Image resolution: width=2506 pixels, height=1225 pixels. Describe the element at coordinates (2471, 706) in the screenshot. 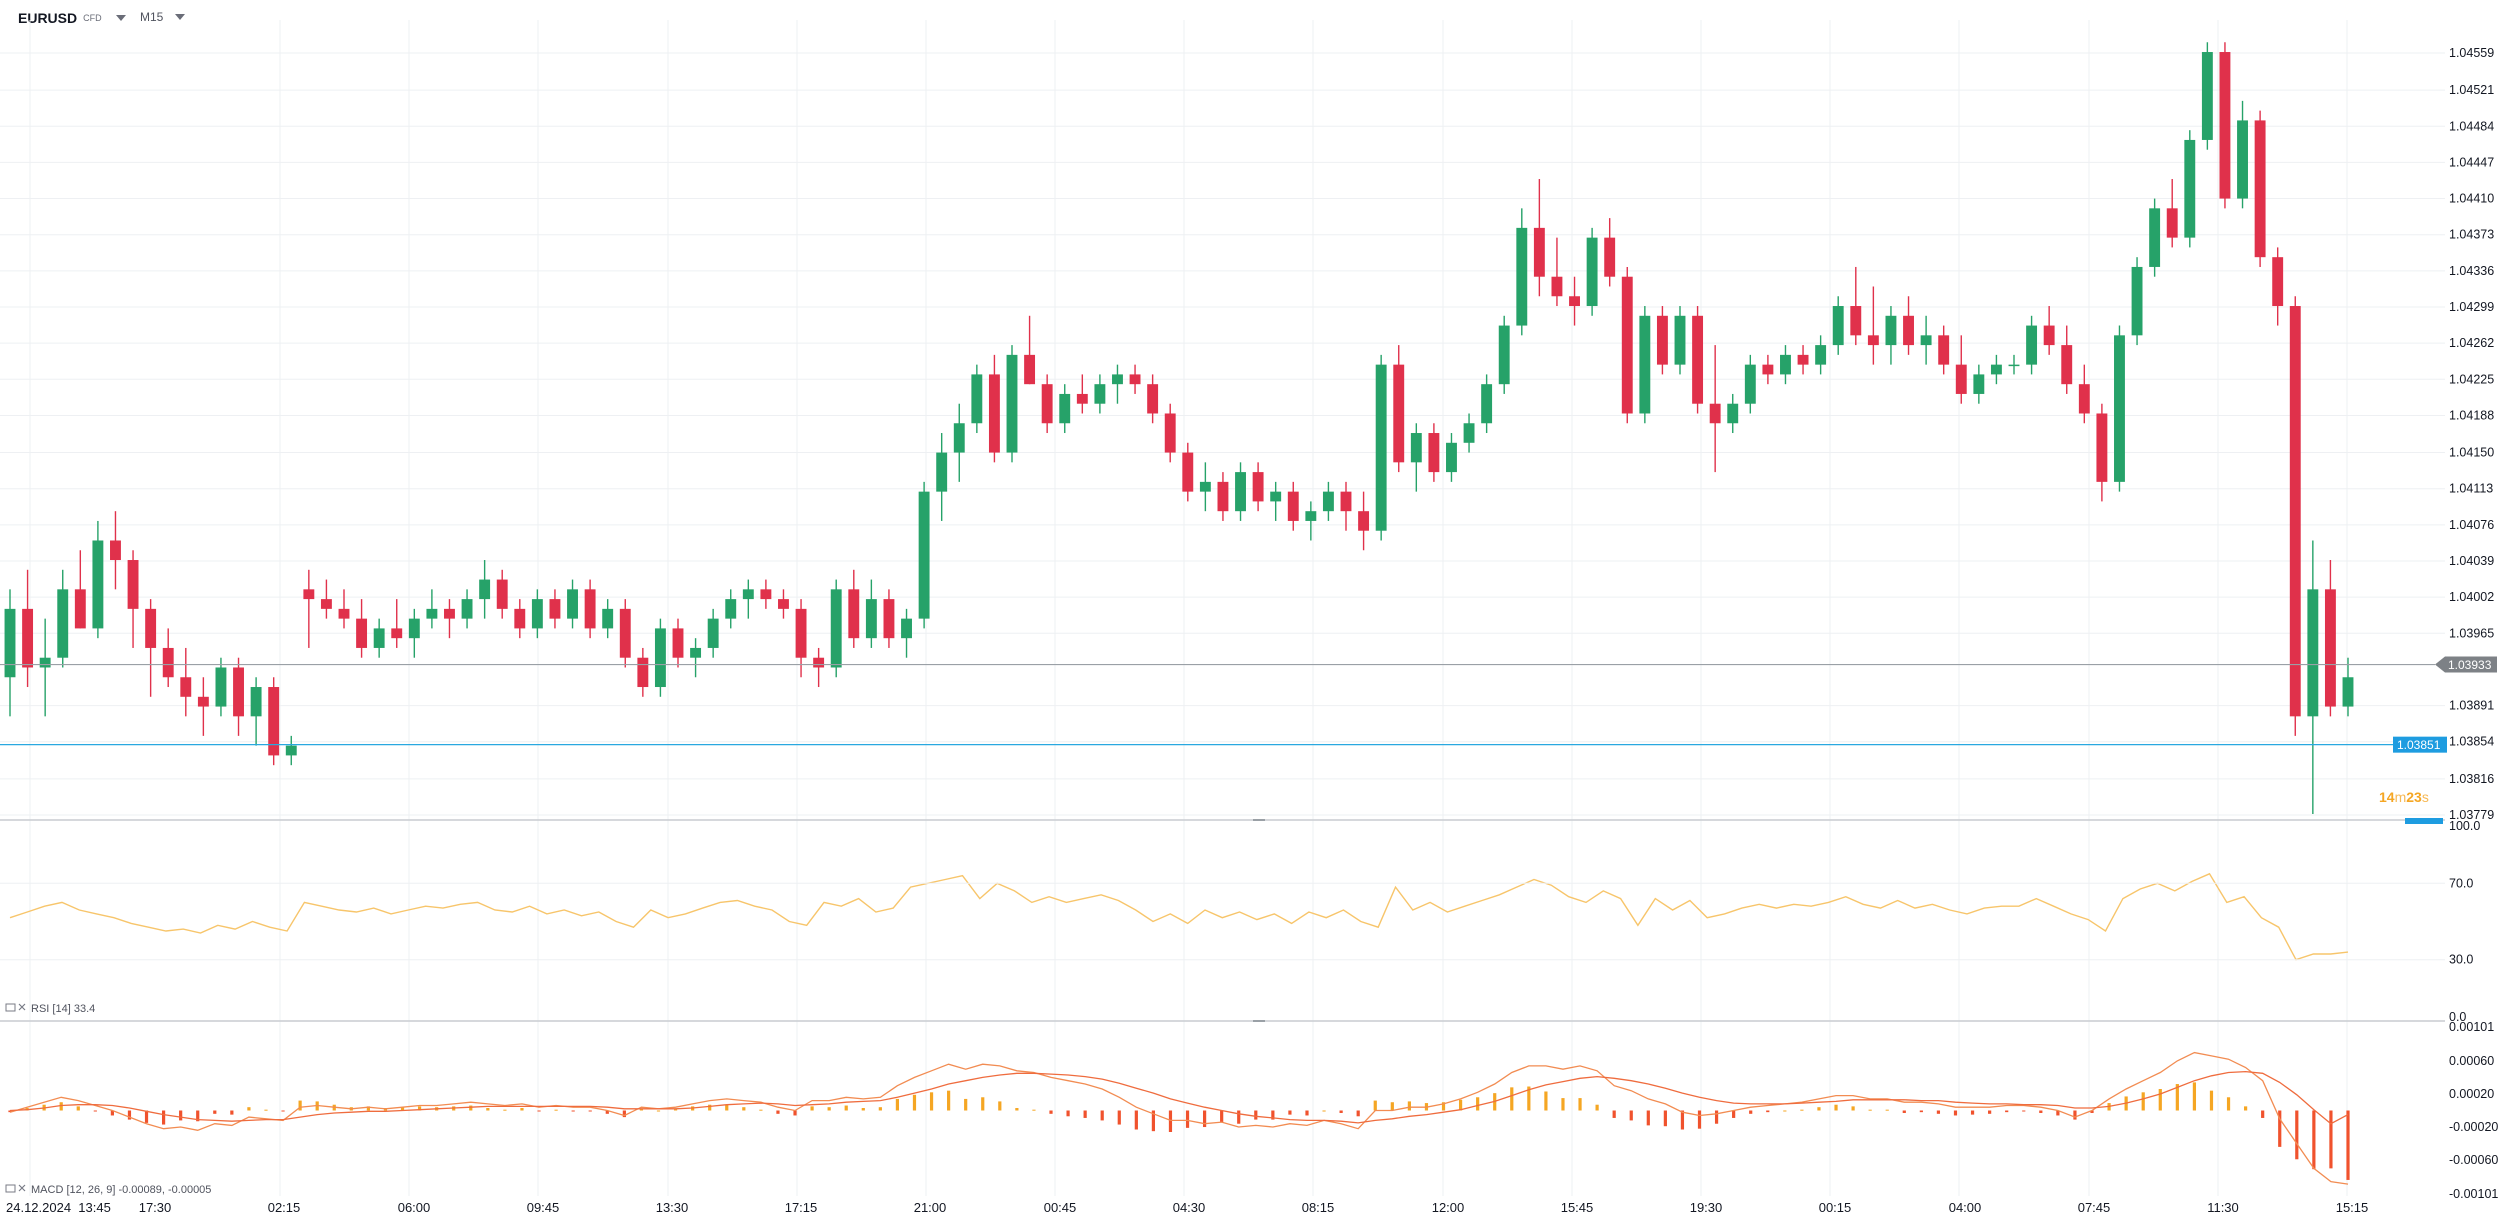

I see `price-tick-label: 1.03891` at that location.